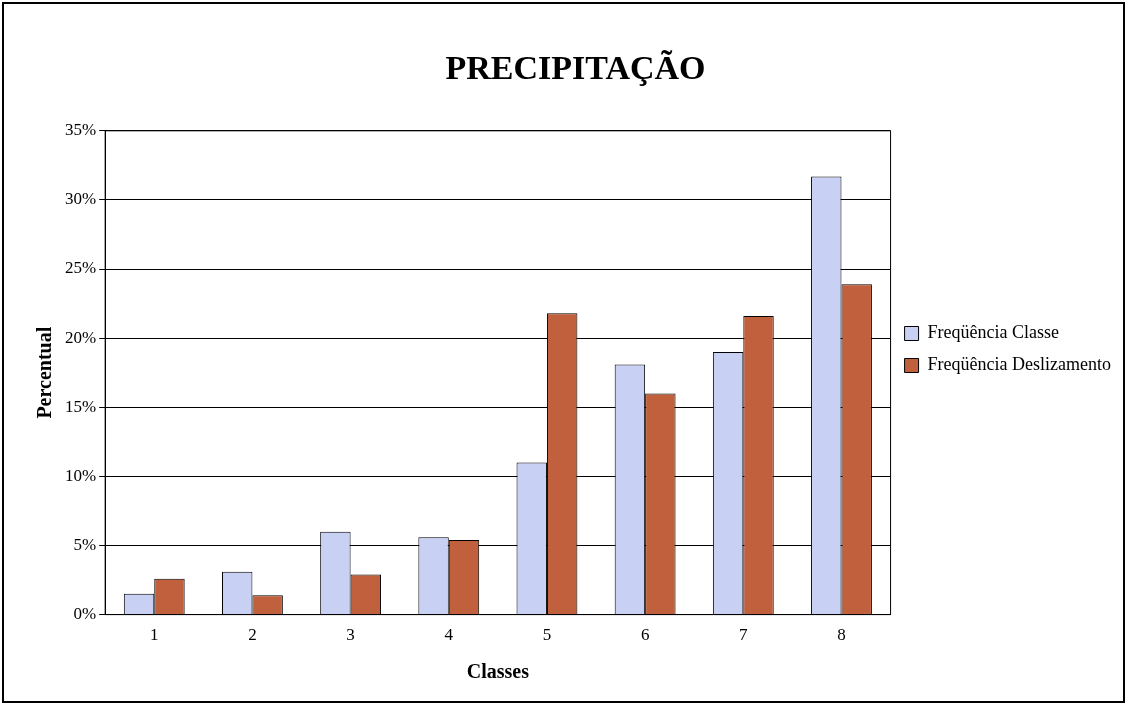 The width and height of the screenshot is (1131, 709). I want to click on y-tick-label: 20%, so click(80, 337).